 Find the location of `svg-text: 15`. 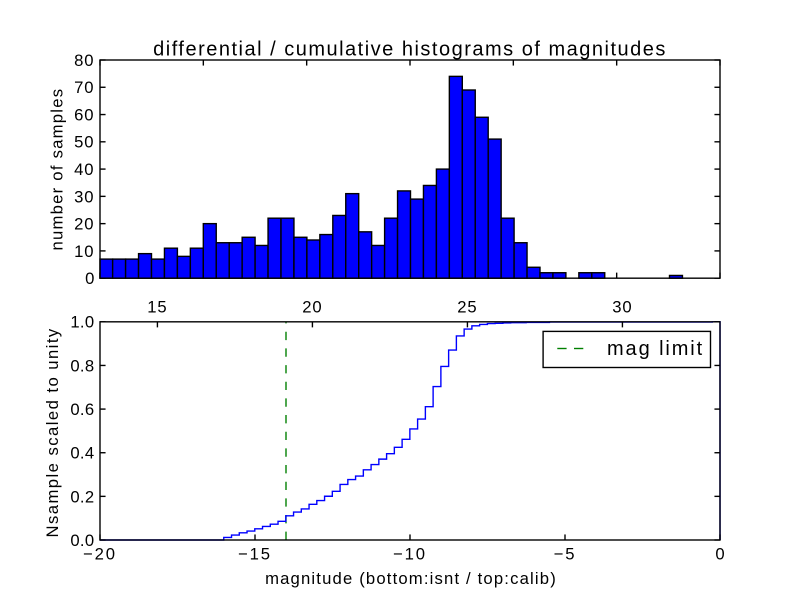

svg-text: 15 is located at coordinates (157, 306).